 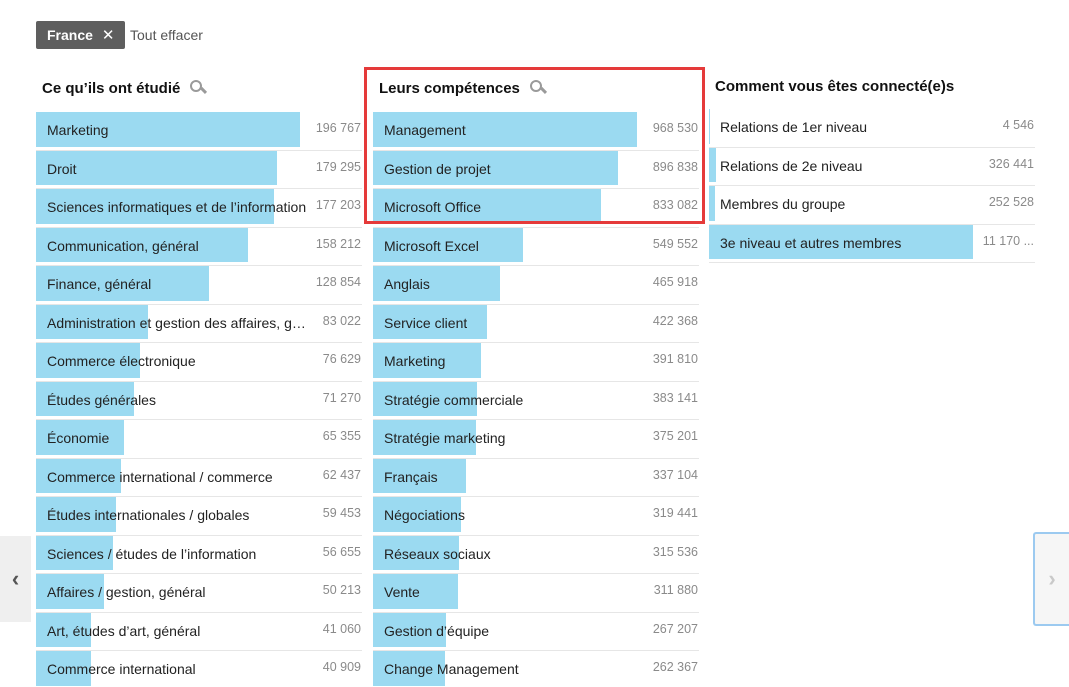 I want to click on list-item-label: Stratégie commerciale, so click(x=454, y=399).